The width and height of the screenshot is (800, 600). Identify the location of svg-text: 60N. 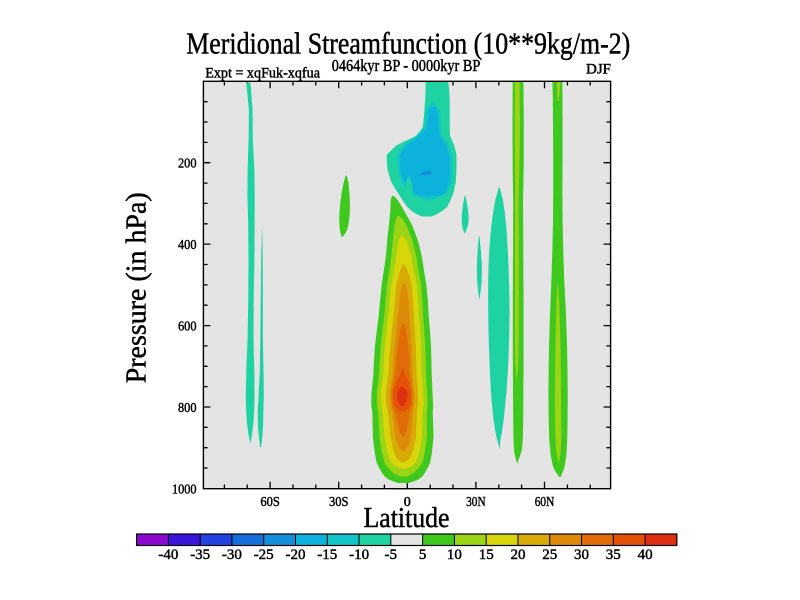
(545, 502).